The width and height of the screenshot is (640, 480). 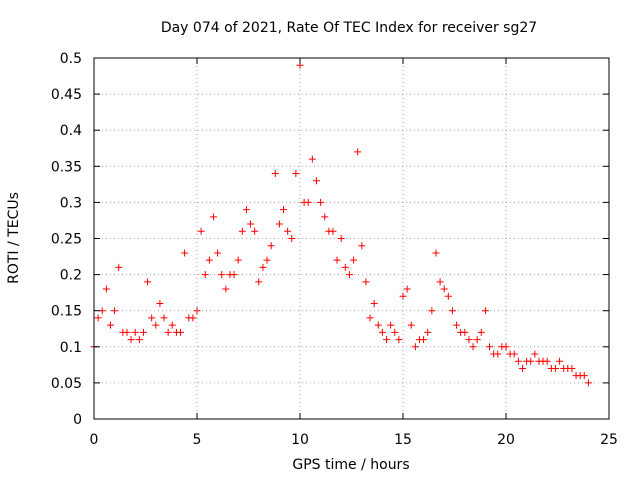 What do you see at coordinates (14, 238) in the screenshot?
I see `y-axis-label: ROTI / TECUs` at bounding box center [14, 238].